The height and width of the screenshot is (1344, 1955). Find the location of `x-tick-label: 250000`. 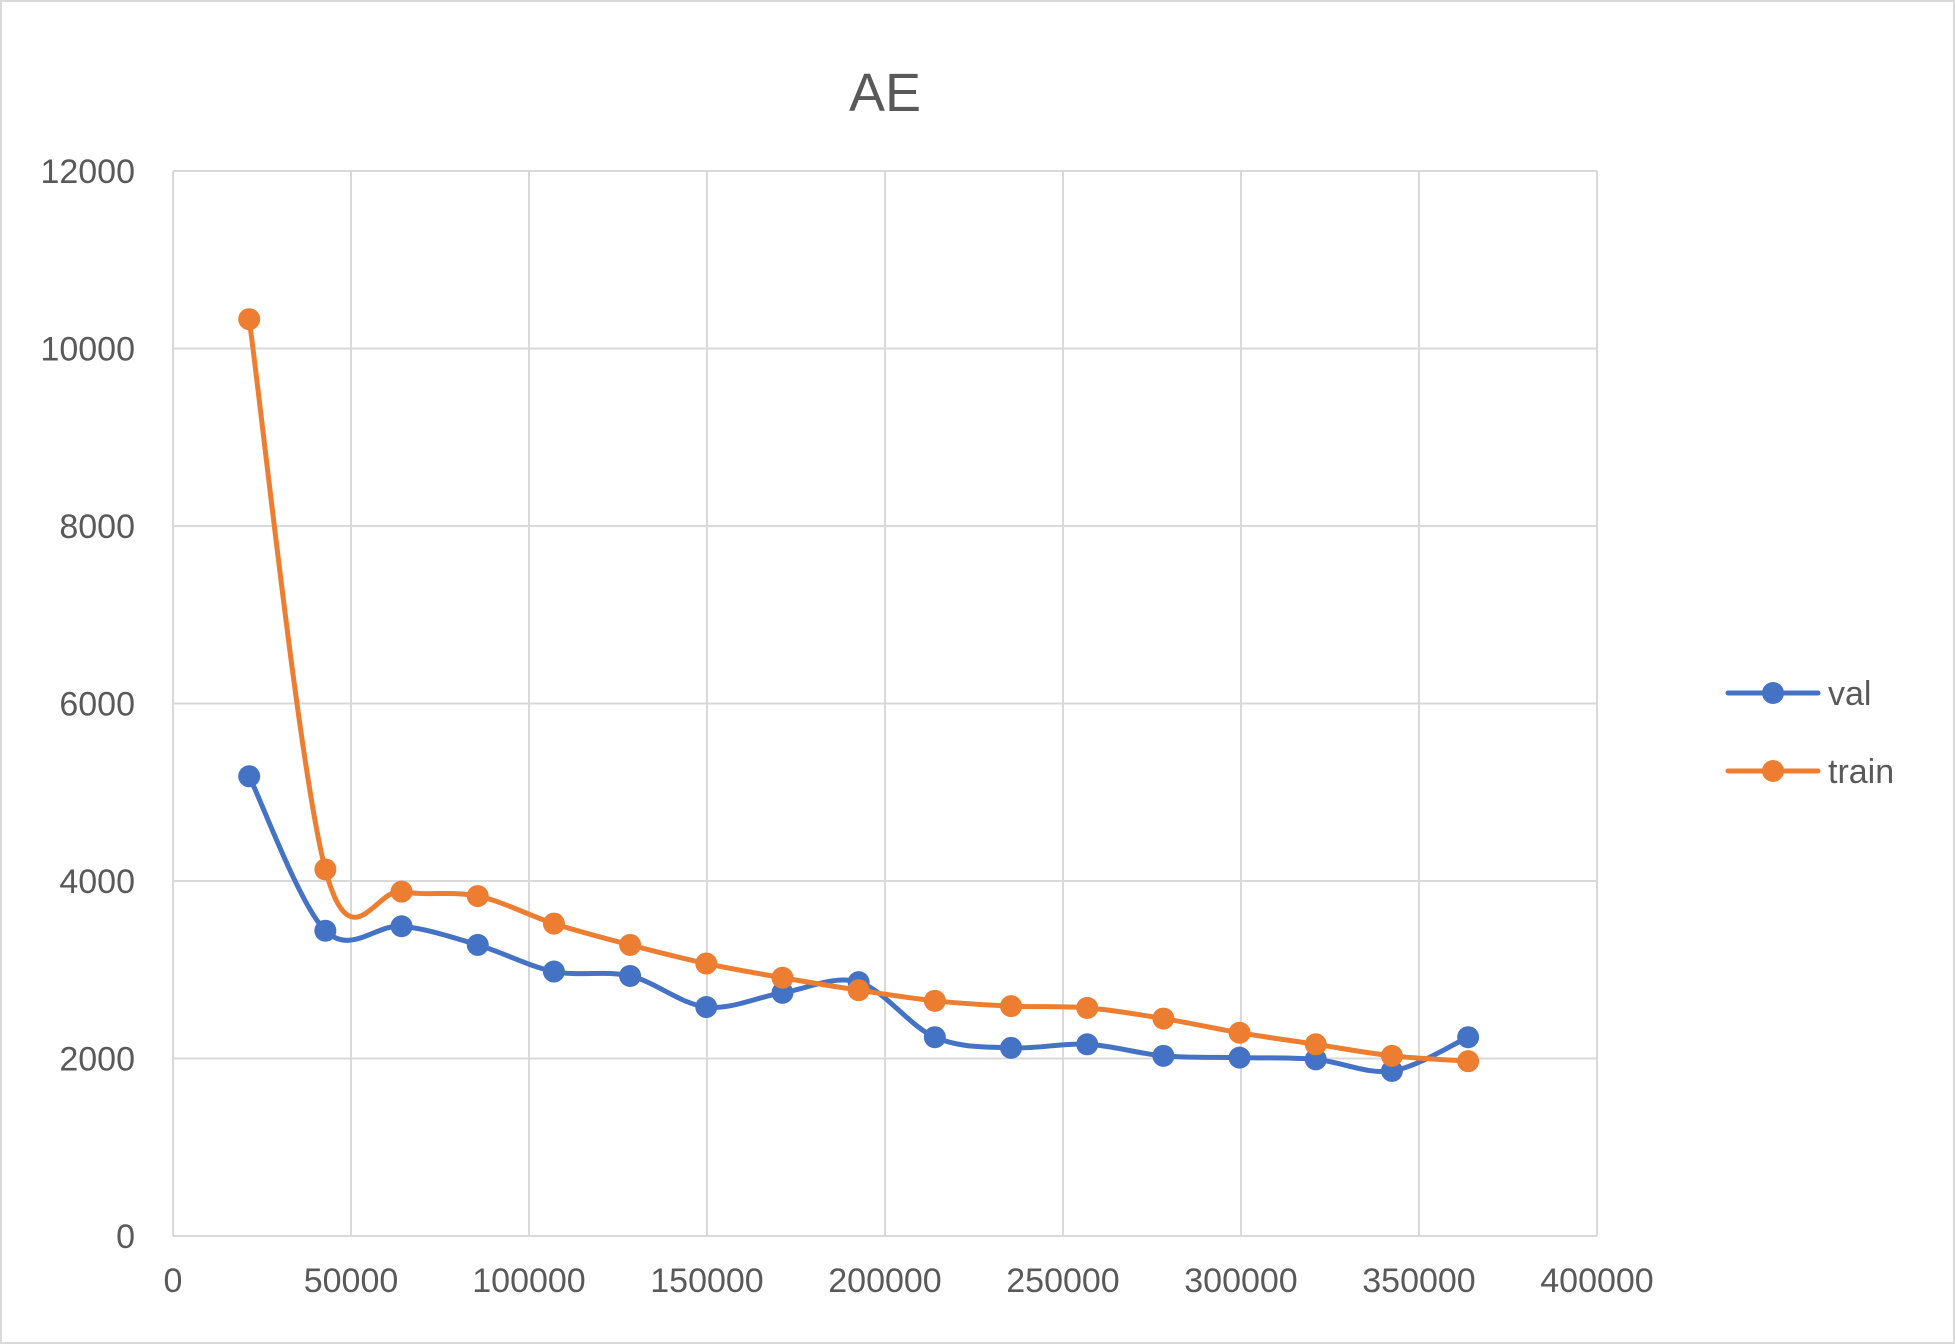

x-tick-label: 250000 is located at coordinates (1062, 1281).